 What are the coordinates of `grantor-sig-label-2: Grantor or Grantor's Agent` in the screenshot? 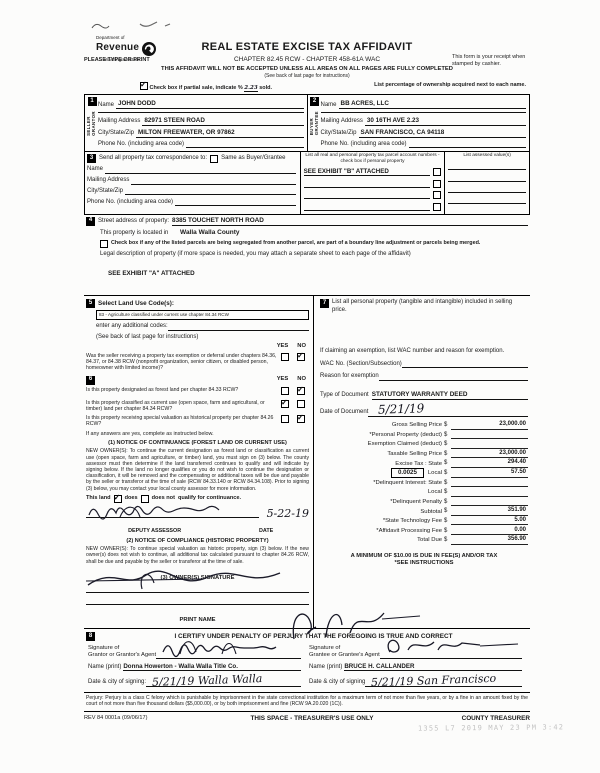 It's located at (122, 655).